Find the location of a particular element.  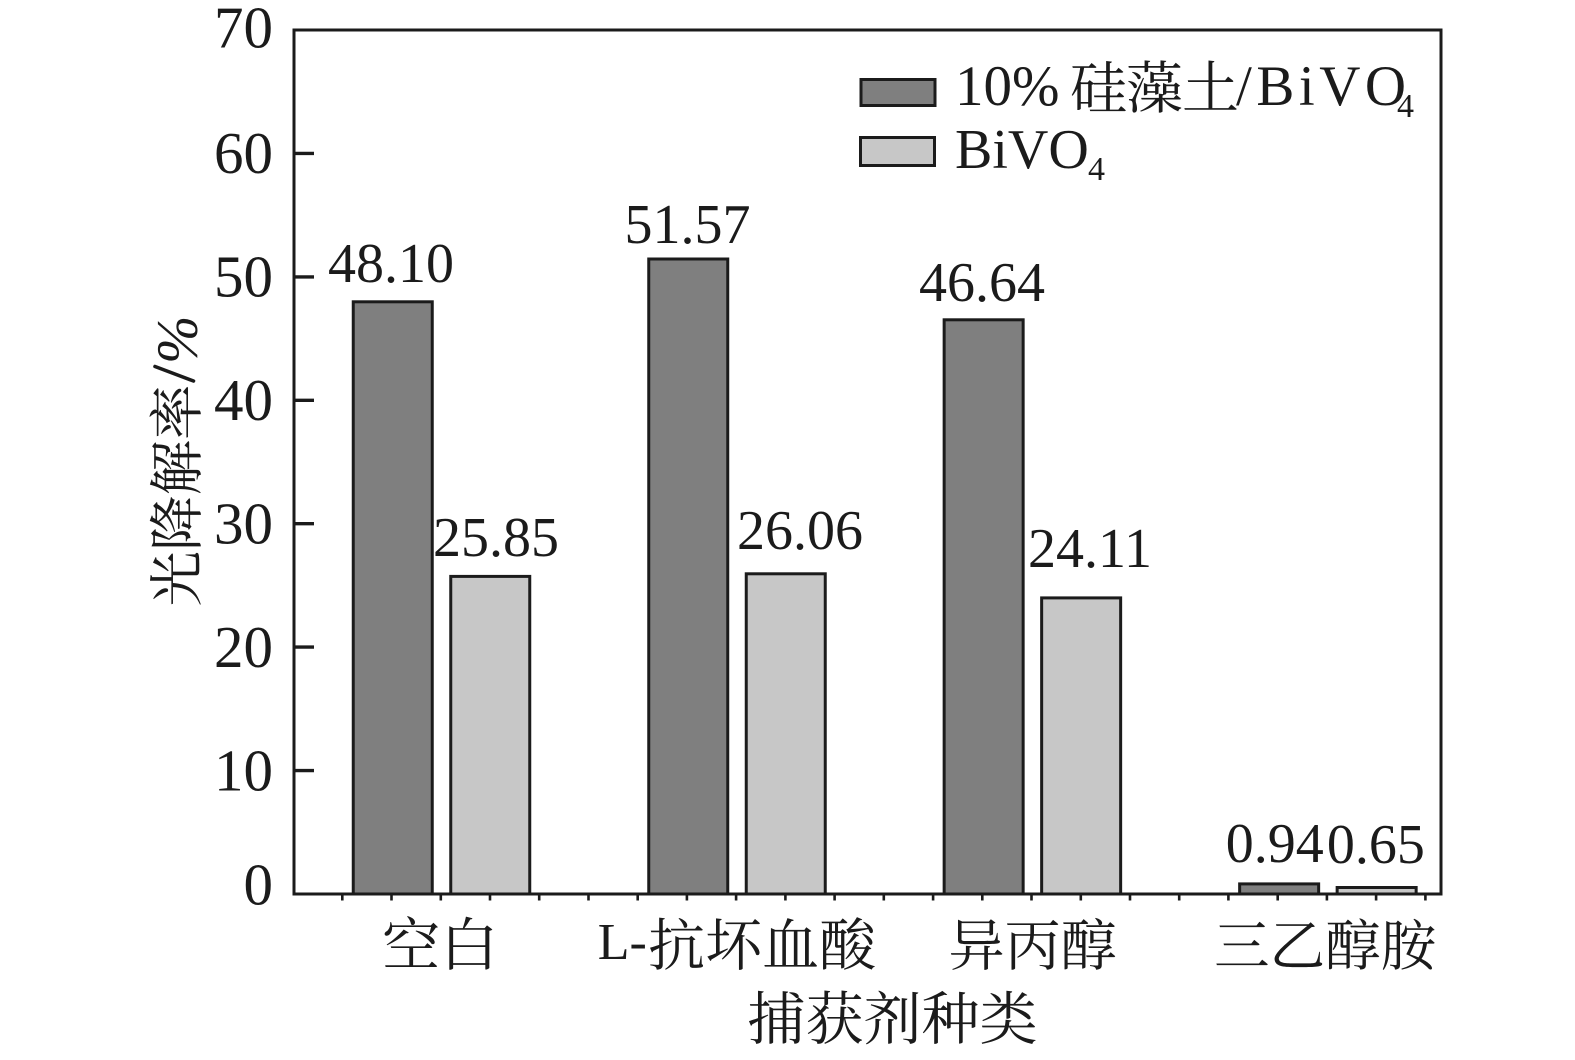

svg-text: /BiVO is located at coordinates (1323, 86).